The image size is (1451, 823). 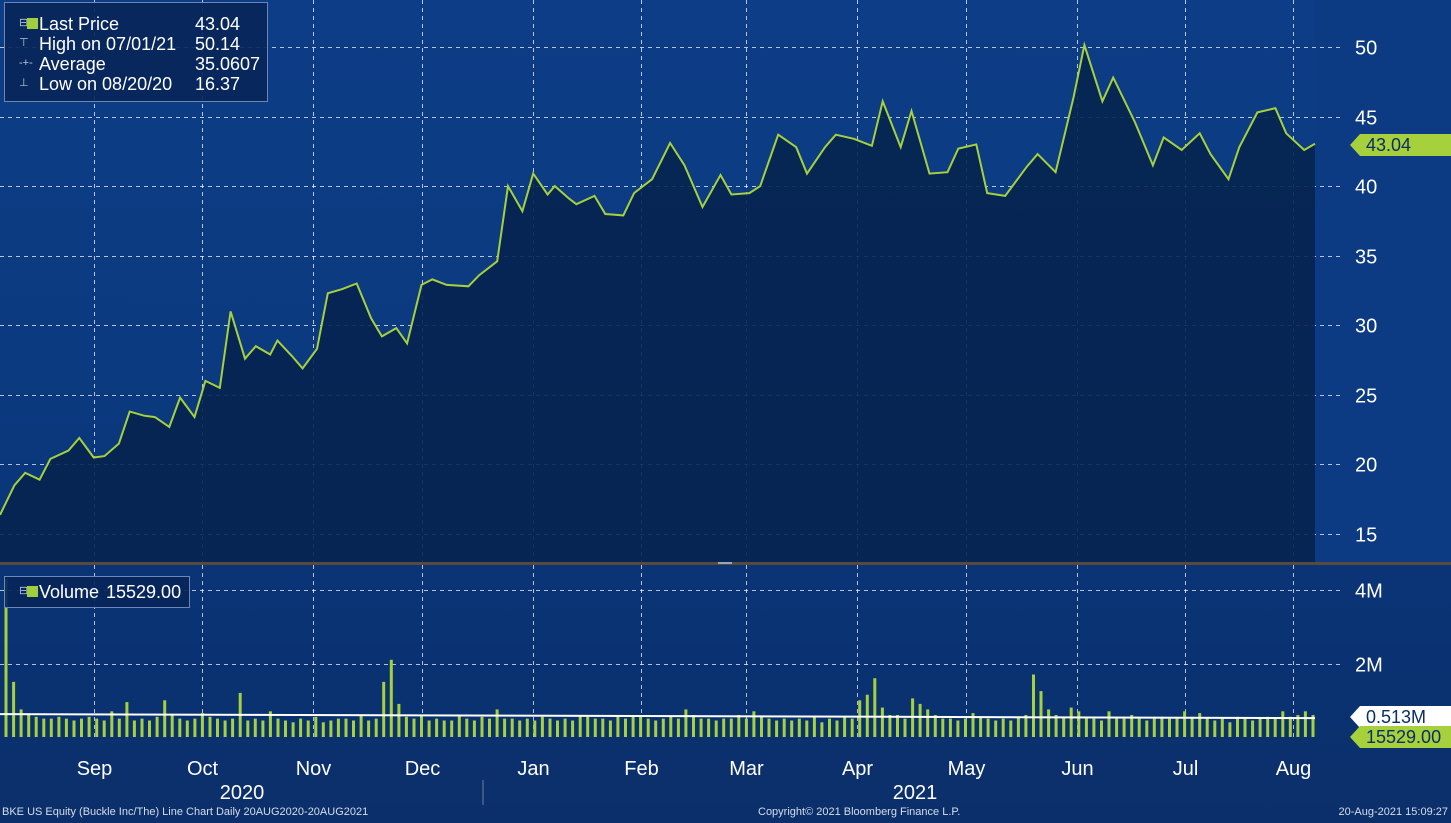 What do you see at coordinates (746, 769) in the screenshot?
I see `month-label-mar: Mar` at bounding box center [746, 769].